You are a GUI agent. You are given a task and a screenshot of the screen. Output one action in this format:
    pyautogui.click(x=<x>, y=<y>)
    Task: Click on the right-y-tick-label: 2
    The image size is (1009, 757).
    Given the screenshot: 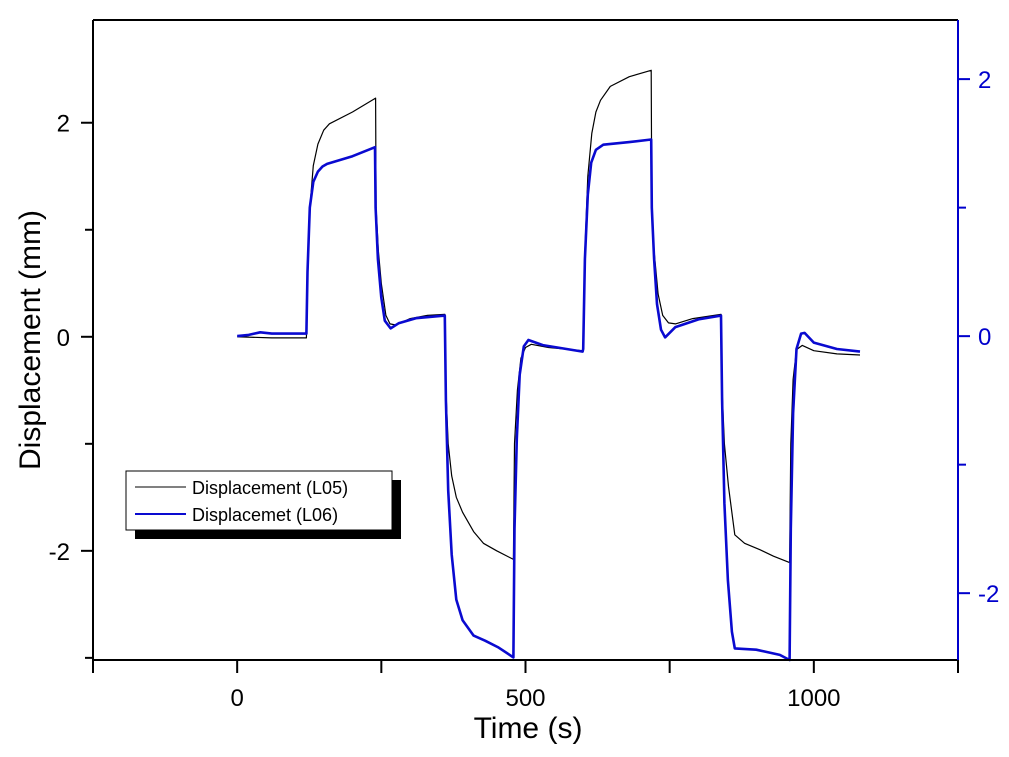 What is the action you would take?
    pyautogui.click(x=984, y=80)
    